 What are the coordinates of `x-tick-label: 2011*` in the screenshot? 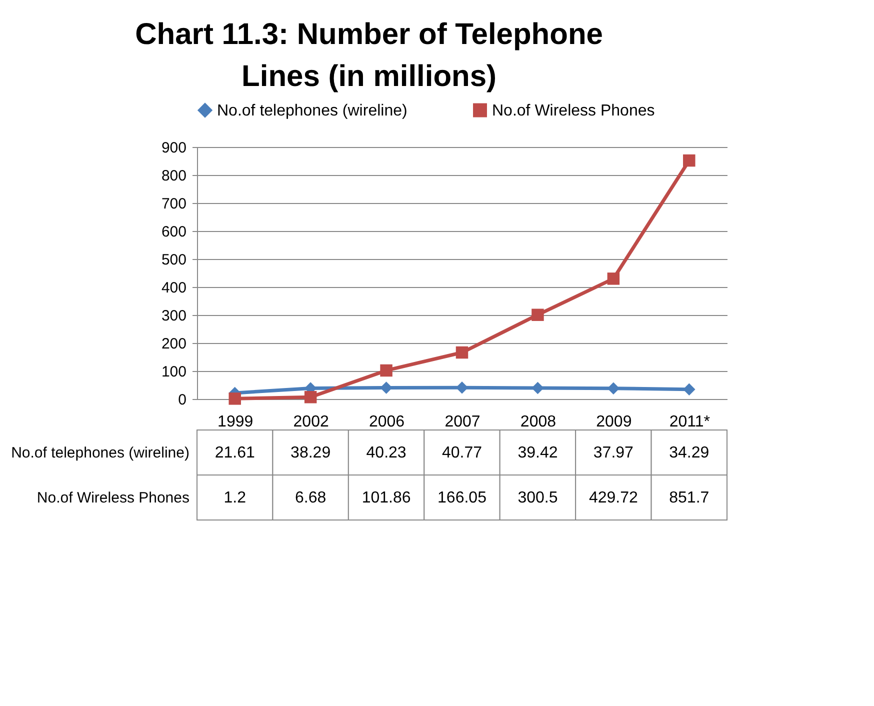 It's located at (689, 422).